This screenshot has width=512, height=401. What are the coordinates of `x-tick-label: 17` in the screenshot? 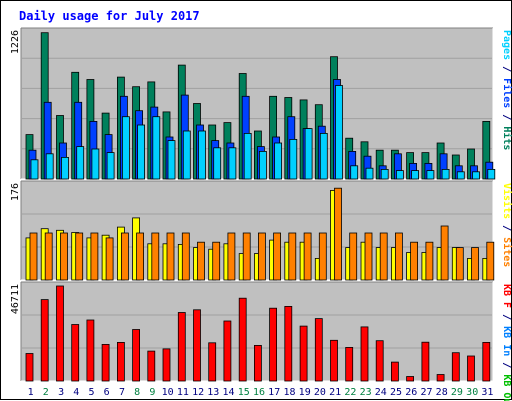 It's located at (274, 392).